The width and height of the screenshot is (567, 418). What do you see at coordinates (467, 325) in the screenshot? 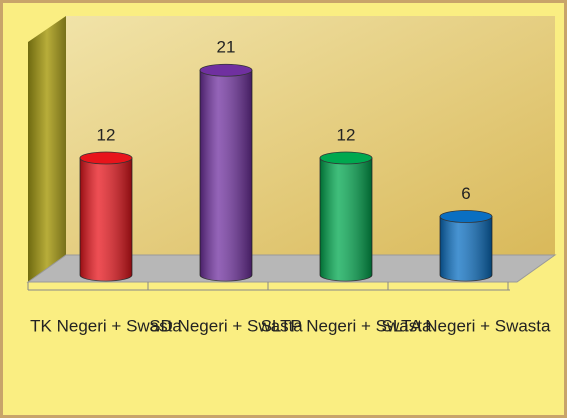
I see `x-tick-label: SLTA Negeri + Swasta` at bounding box center [467, 325].